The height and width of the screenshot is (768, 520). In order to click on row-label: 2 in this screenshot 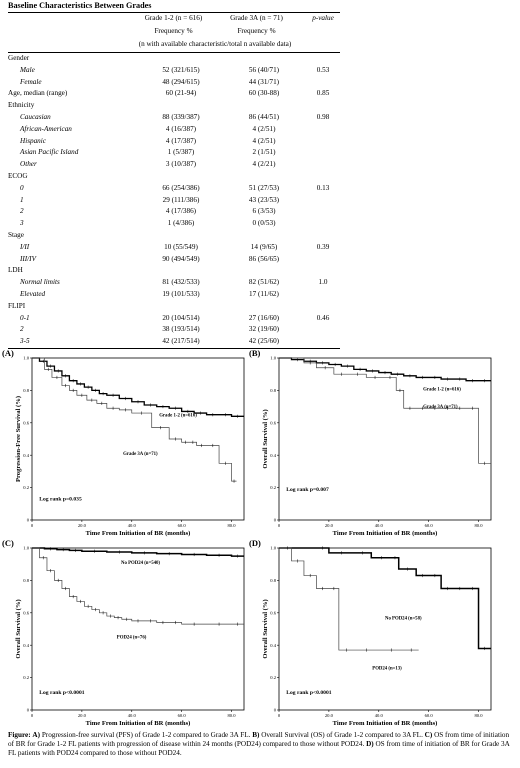, I will do `click(22, 329)`.